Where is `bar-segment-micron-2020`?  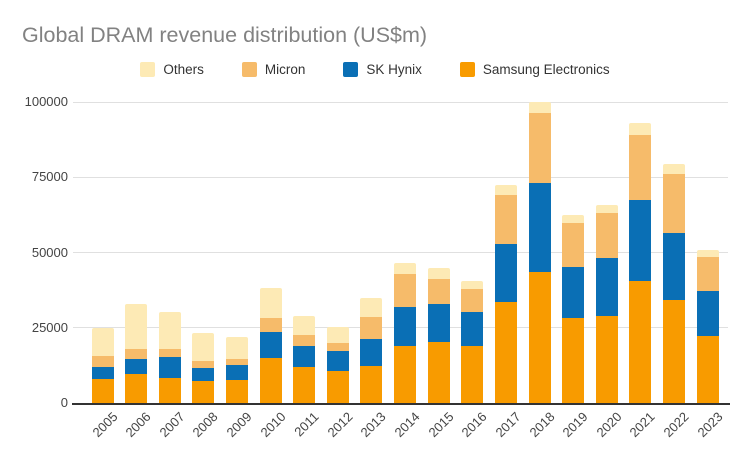
bar-segment-micron-2020 is located at coordinates (606, 236).